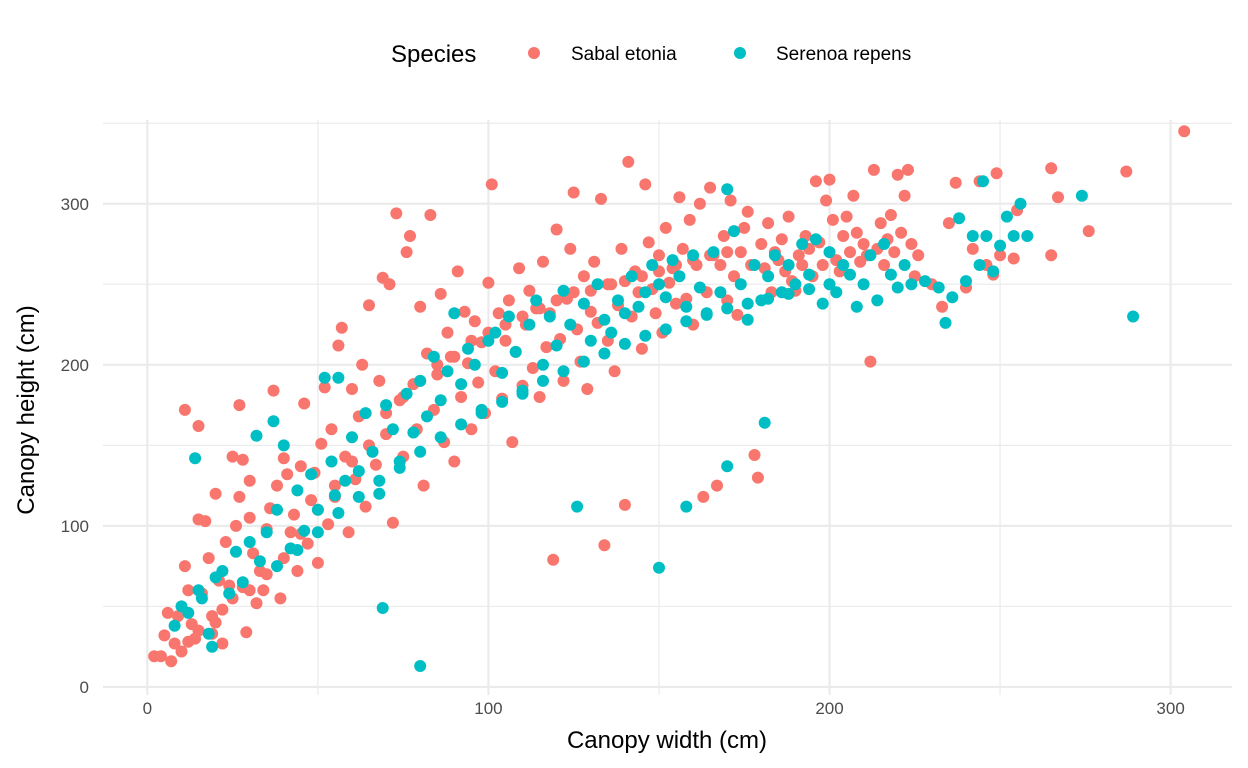 The width and height of the screenshot is (1248, 768). Describe the element at coordinates (75, 365) in the screenshot. I see `y-tick-label: 200` at that location.